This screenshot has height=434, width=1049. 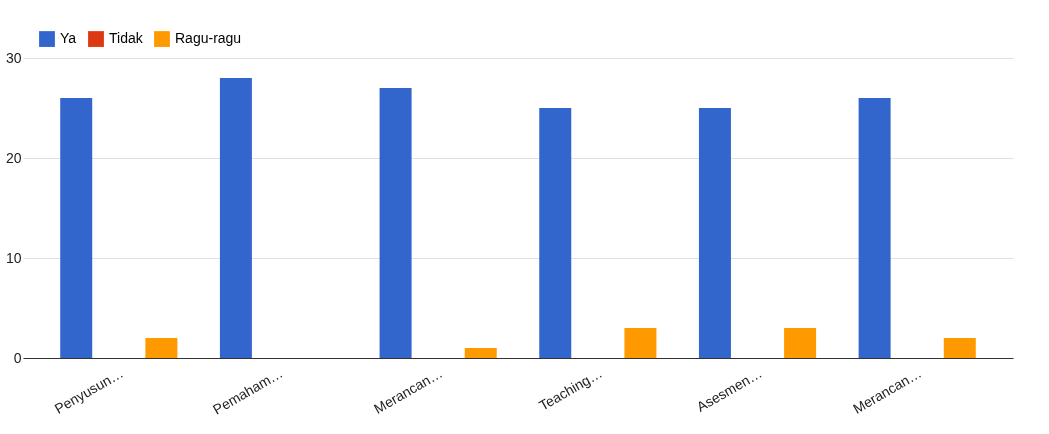 I want to click on y-tick-label: 20, so click(x=13, y=157).